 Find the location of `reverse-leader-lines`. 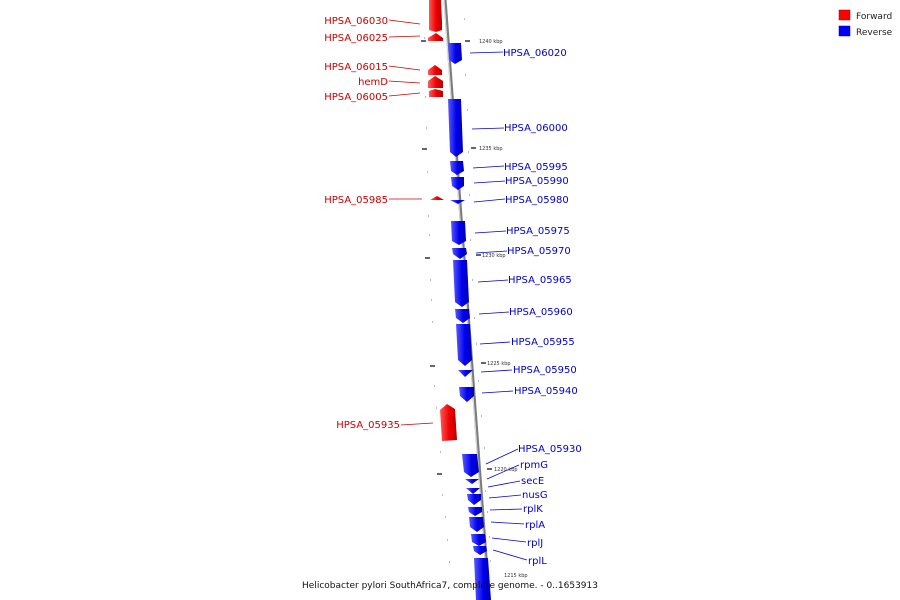

reverse-leader-lines is located at coordinates (498, 306).